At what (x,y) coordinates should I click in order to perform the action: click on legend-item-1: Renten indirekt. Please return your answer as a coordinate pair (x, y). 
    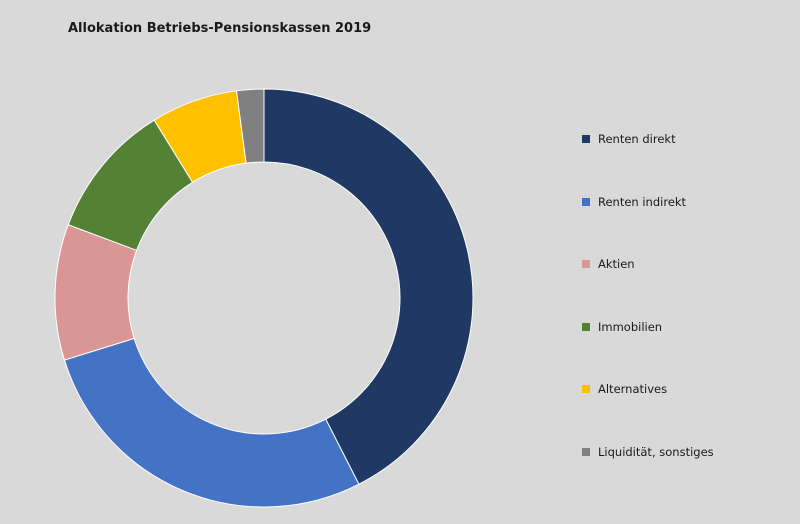
    Looking at the image, I should click on (648, 202).